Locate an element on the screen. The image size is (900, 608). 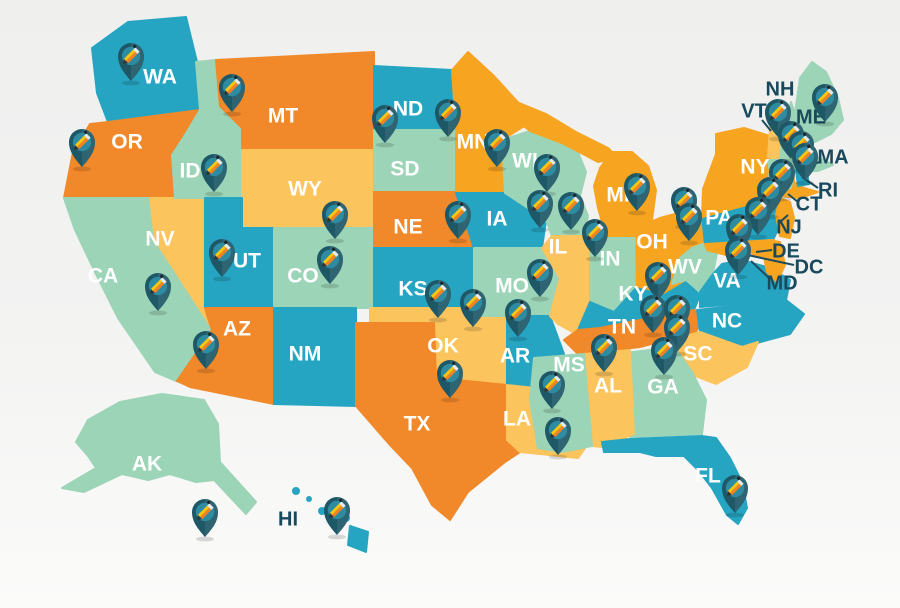
state-label-AR: AR is located at coordinates (515, 356).